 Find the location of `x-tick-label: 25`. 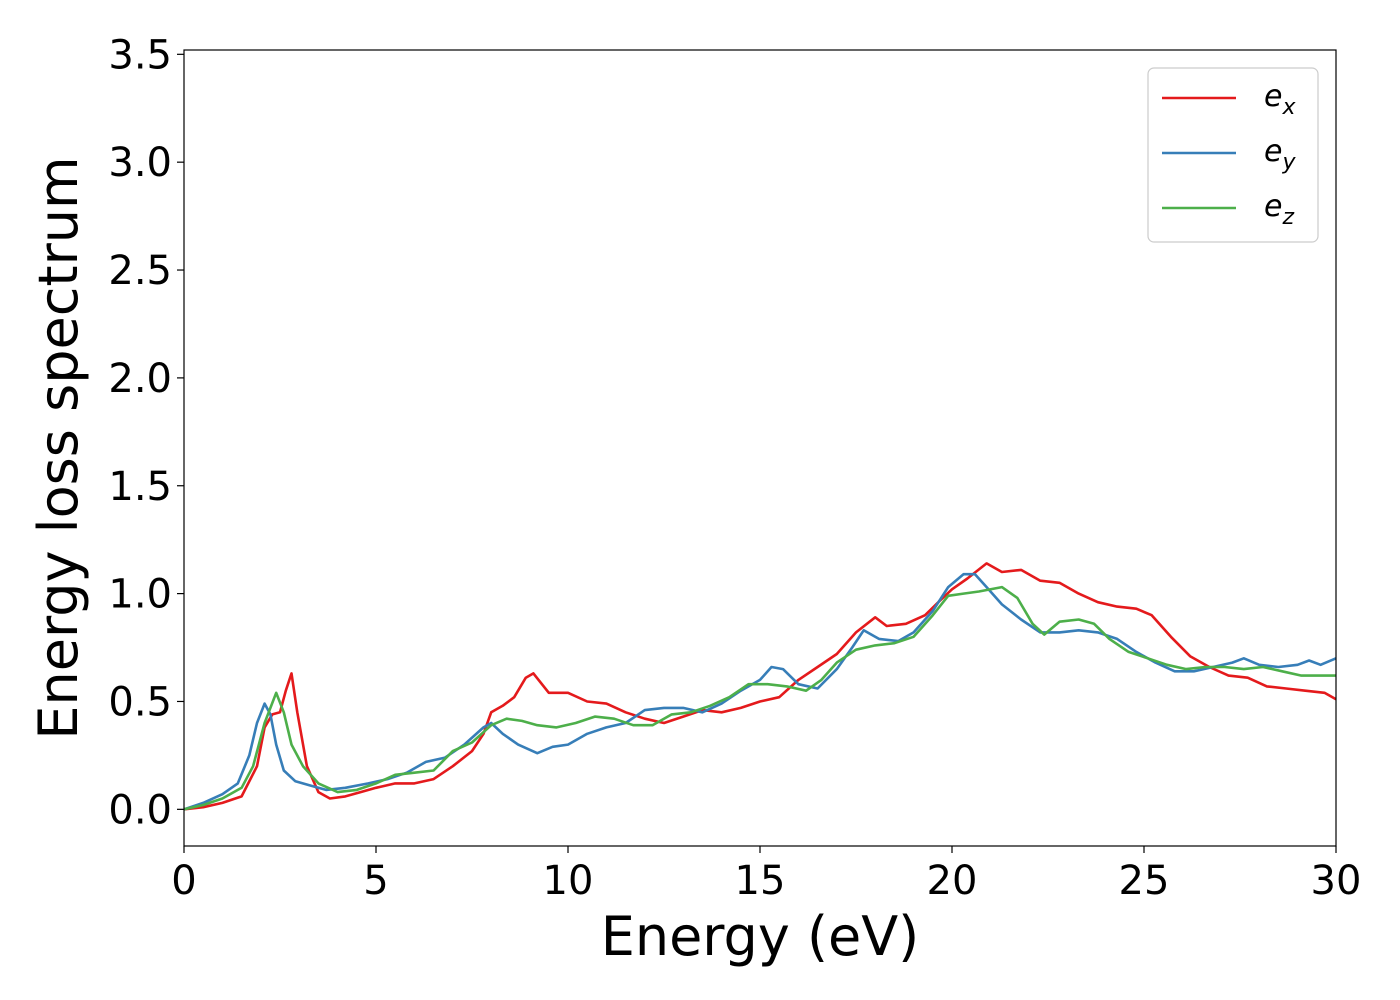

x-tick-label: 25 is located at coordinates (1144, 881).